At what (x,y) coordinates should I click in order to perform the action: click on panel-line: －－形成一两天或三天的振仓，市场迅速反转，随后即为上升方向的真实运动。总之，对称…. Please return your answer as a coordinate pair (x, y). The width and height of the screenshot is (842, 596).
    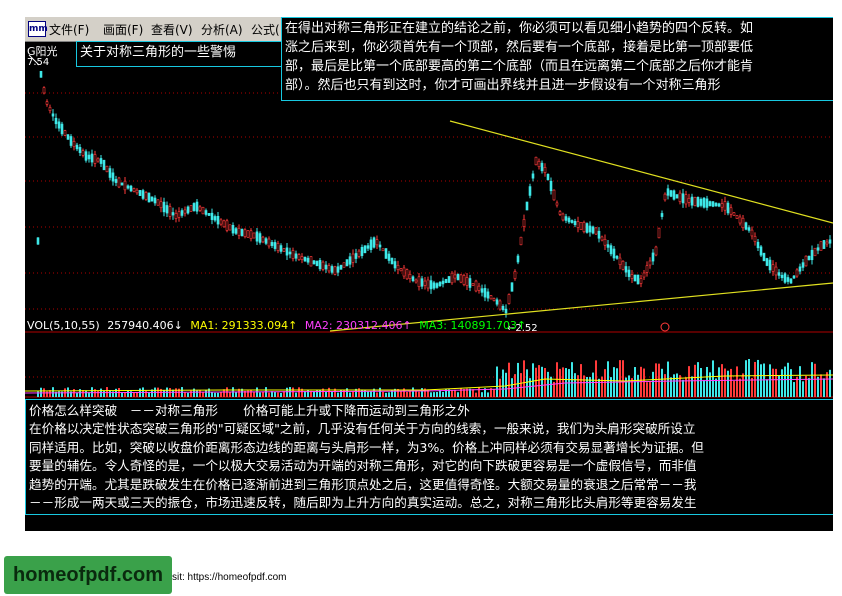
    Looking at the image, I should click on (363, 503).